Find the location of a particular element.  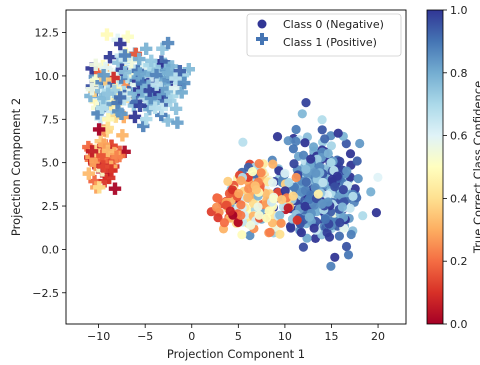

y-axis-title: Projection Component 2 is located at coordinates (16, 167).